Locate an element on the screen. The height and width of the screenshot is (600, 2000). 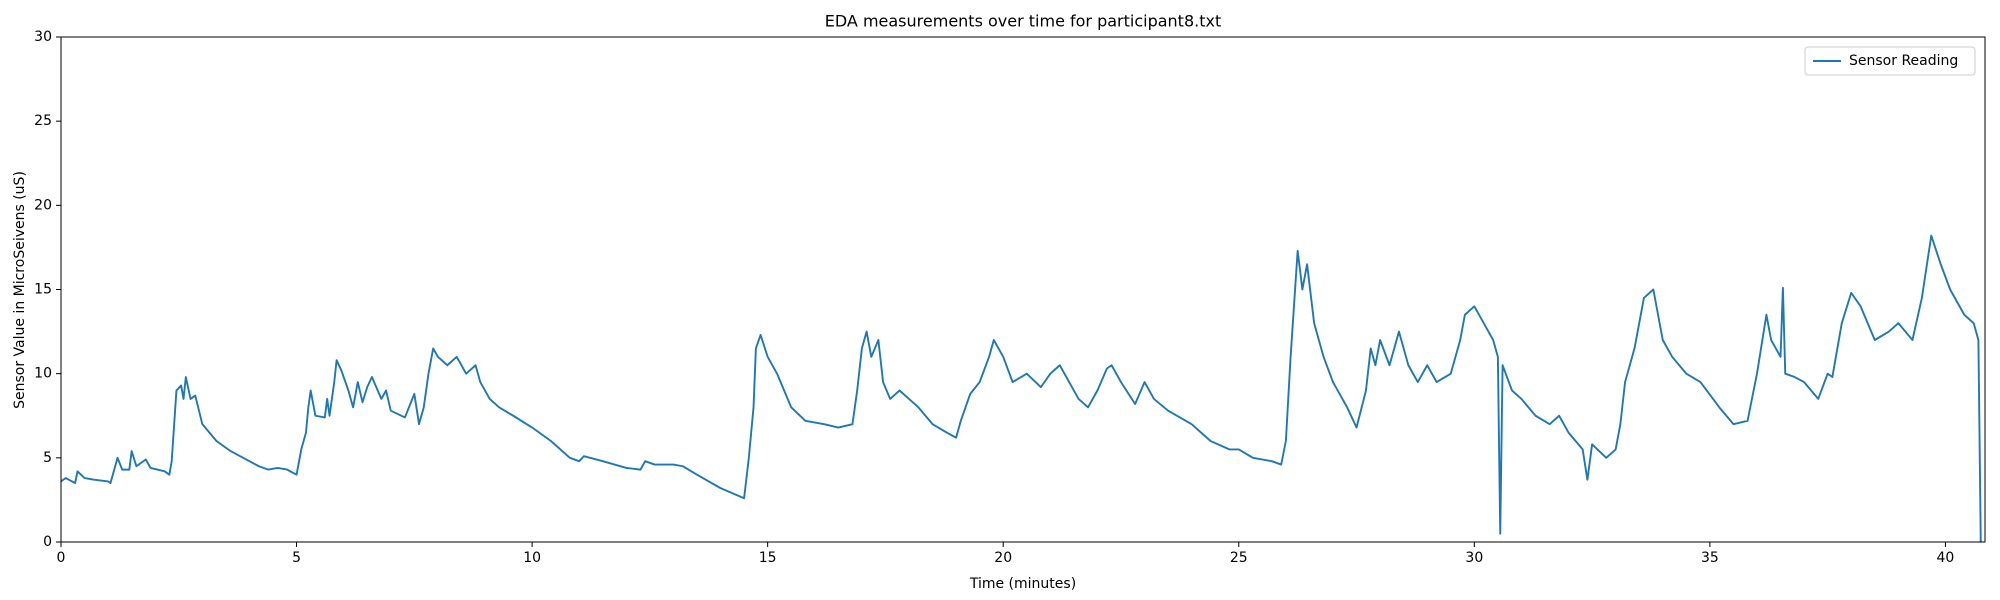
y-tick-label: 20 is located at coordinates (43, 205).